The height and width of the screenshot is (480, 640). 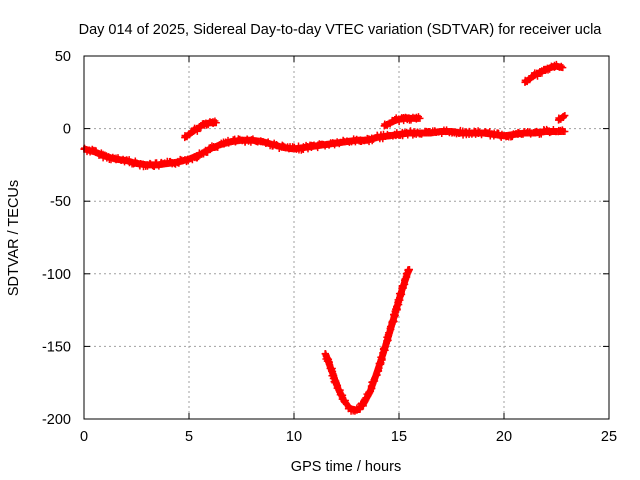 I want to click on y-tick-label: 0, so click(x=67, y=130).